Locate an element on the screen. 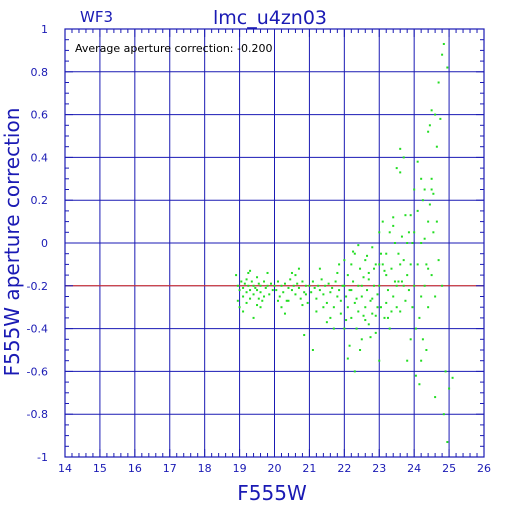  x-tick-label: 18 is located at coordinates (205, 468).